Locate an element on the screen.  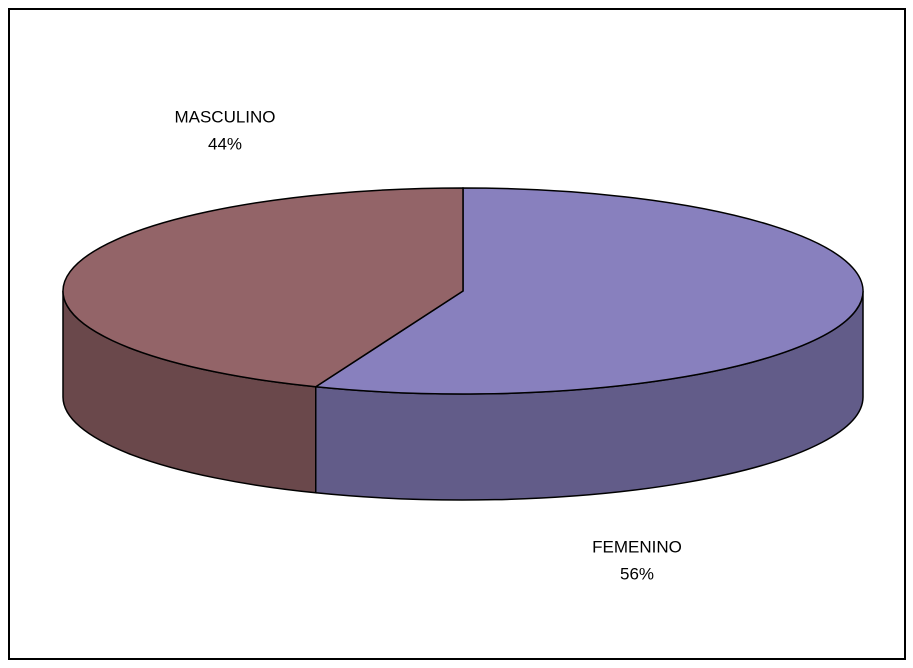
value-label: 44% is located at coordinates (225, 143).